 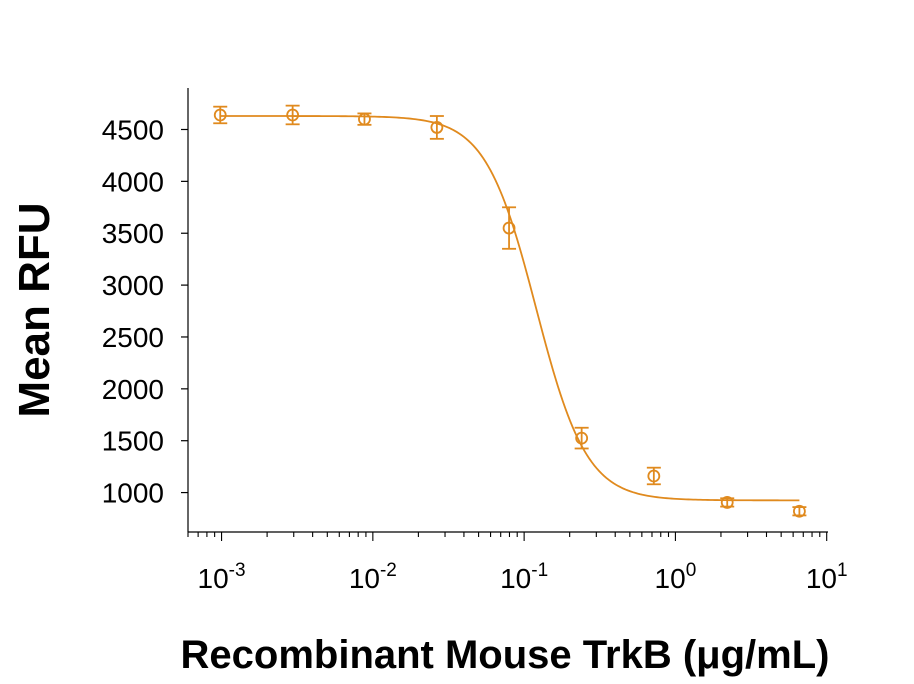 What do you see at coordinates (676, 577) in the screenshot?
I see `x-tick-label: 10⁰` at bounding box center [676, 577].